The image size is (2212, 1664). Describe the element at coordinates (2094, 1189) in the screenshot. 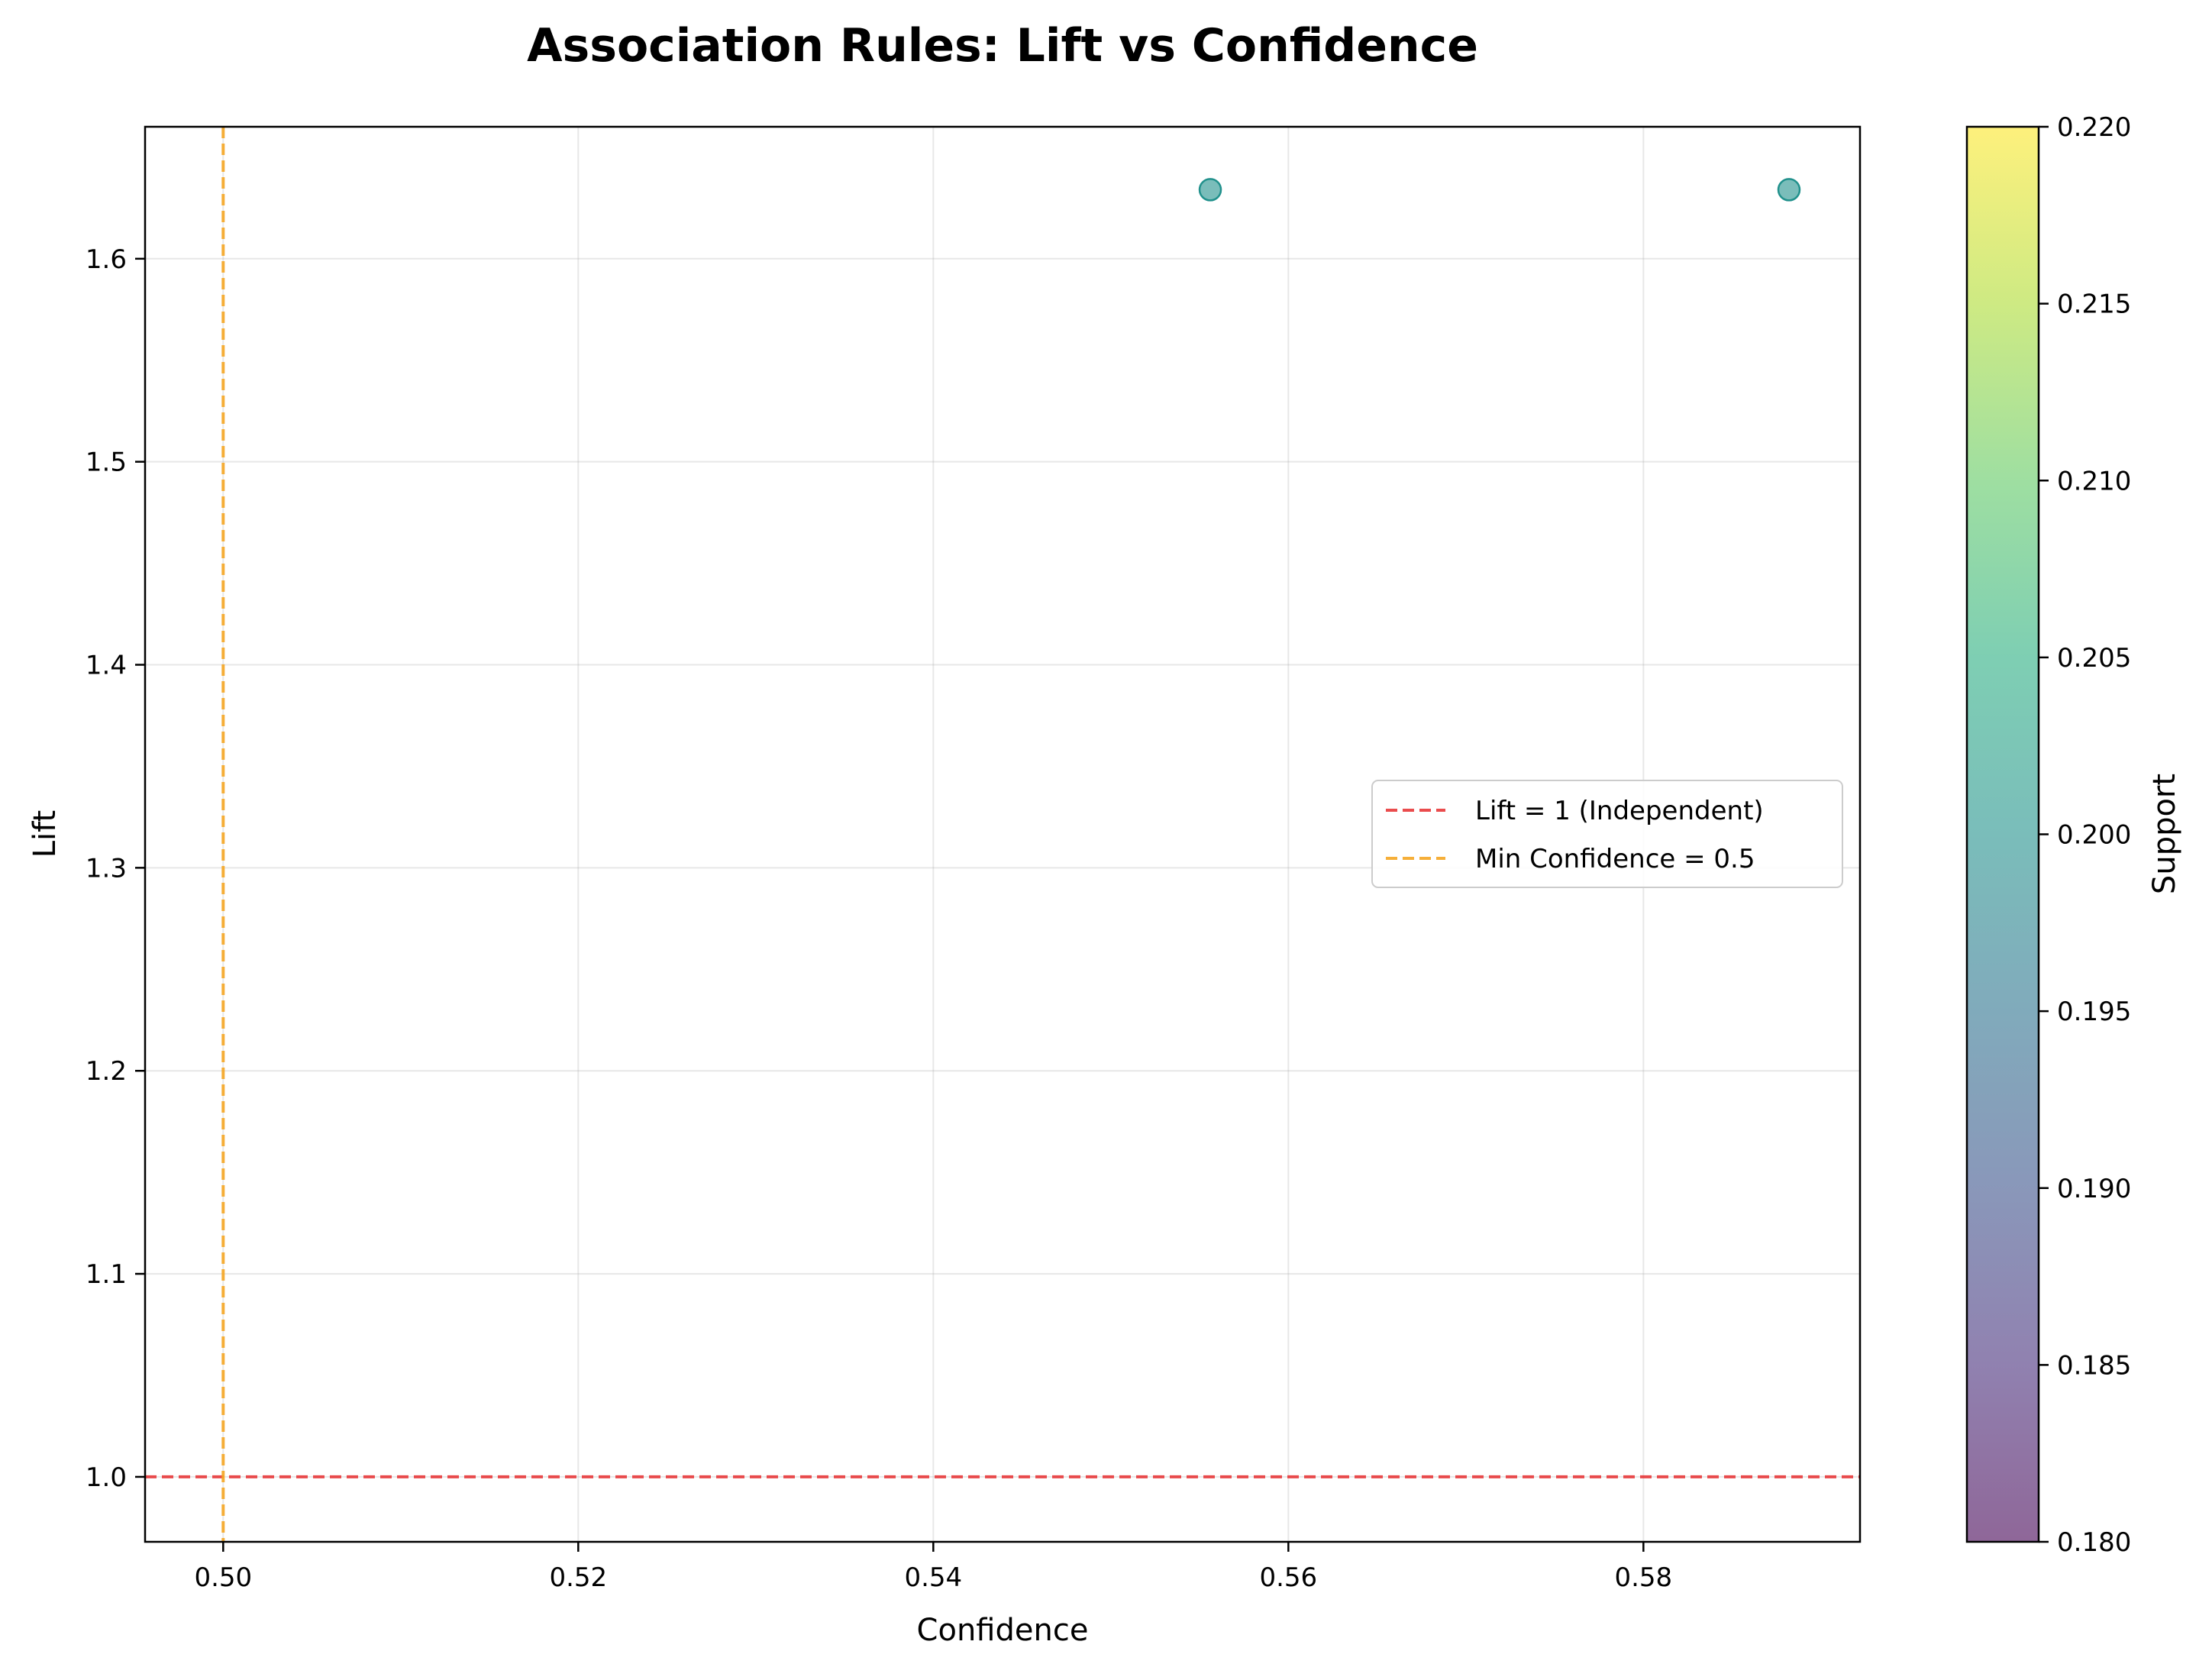

I see `colorbar-tick-label: 0.190` at that location.